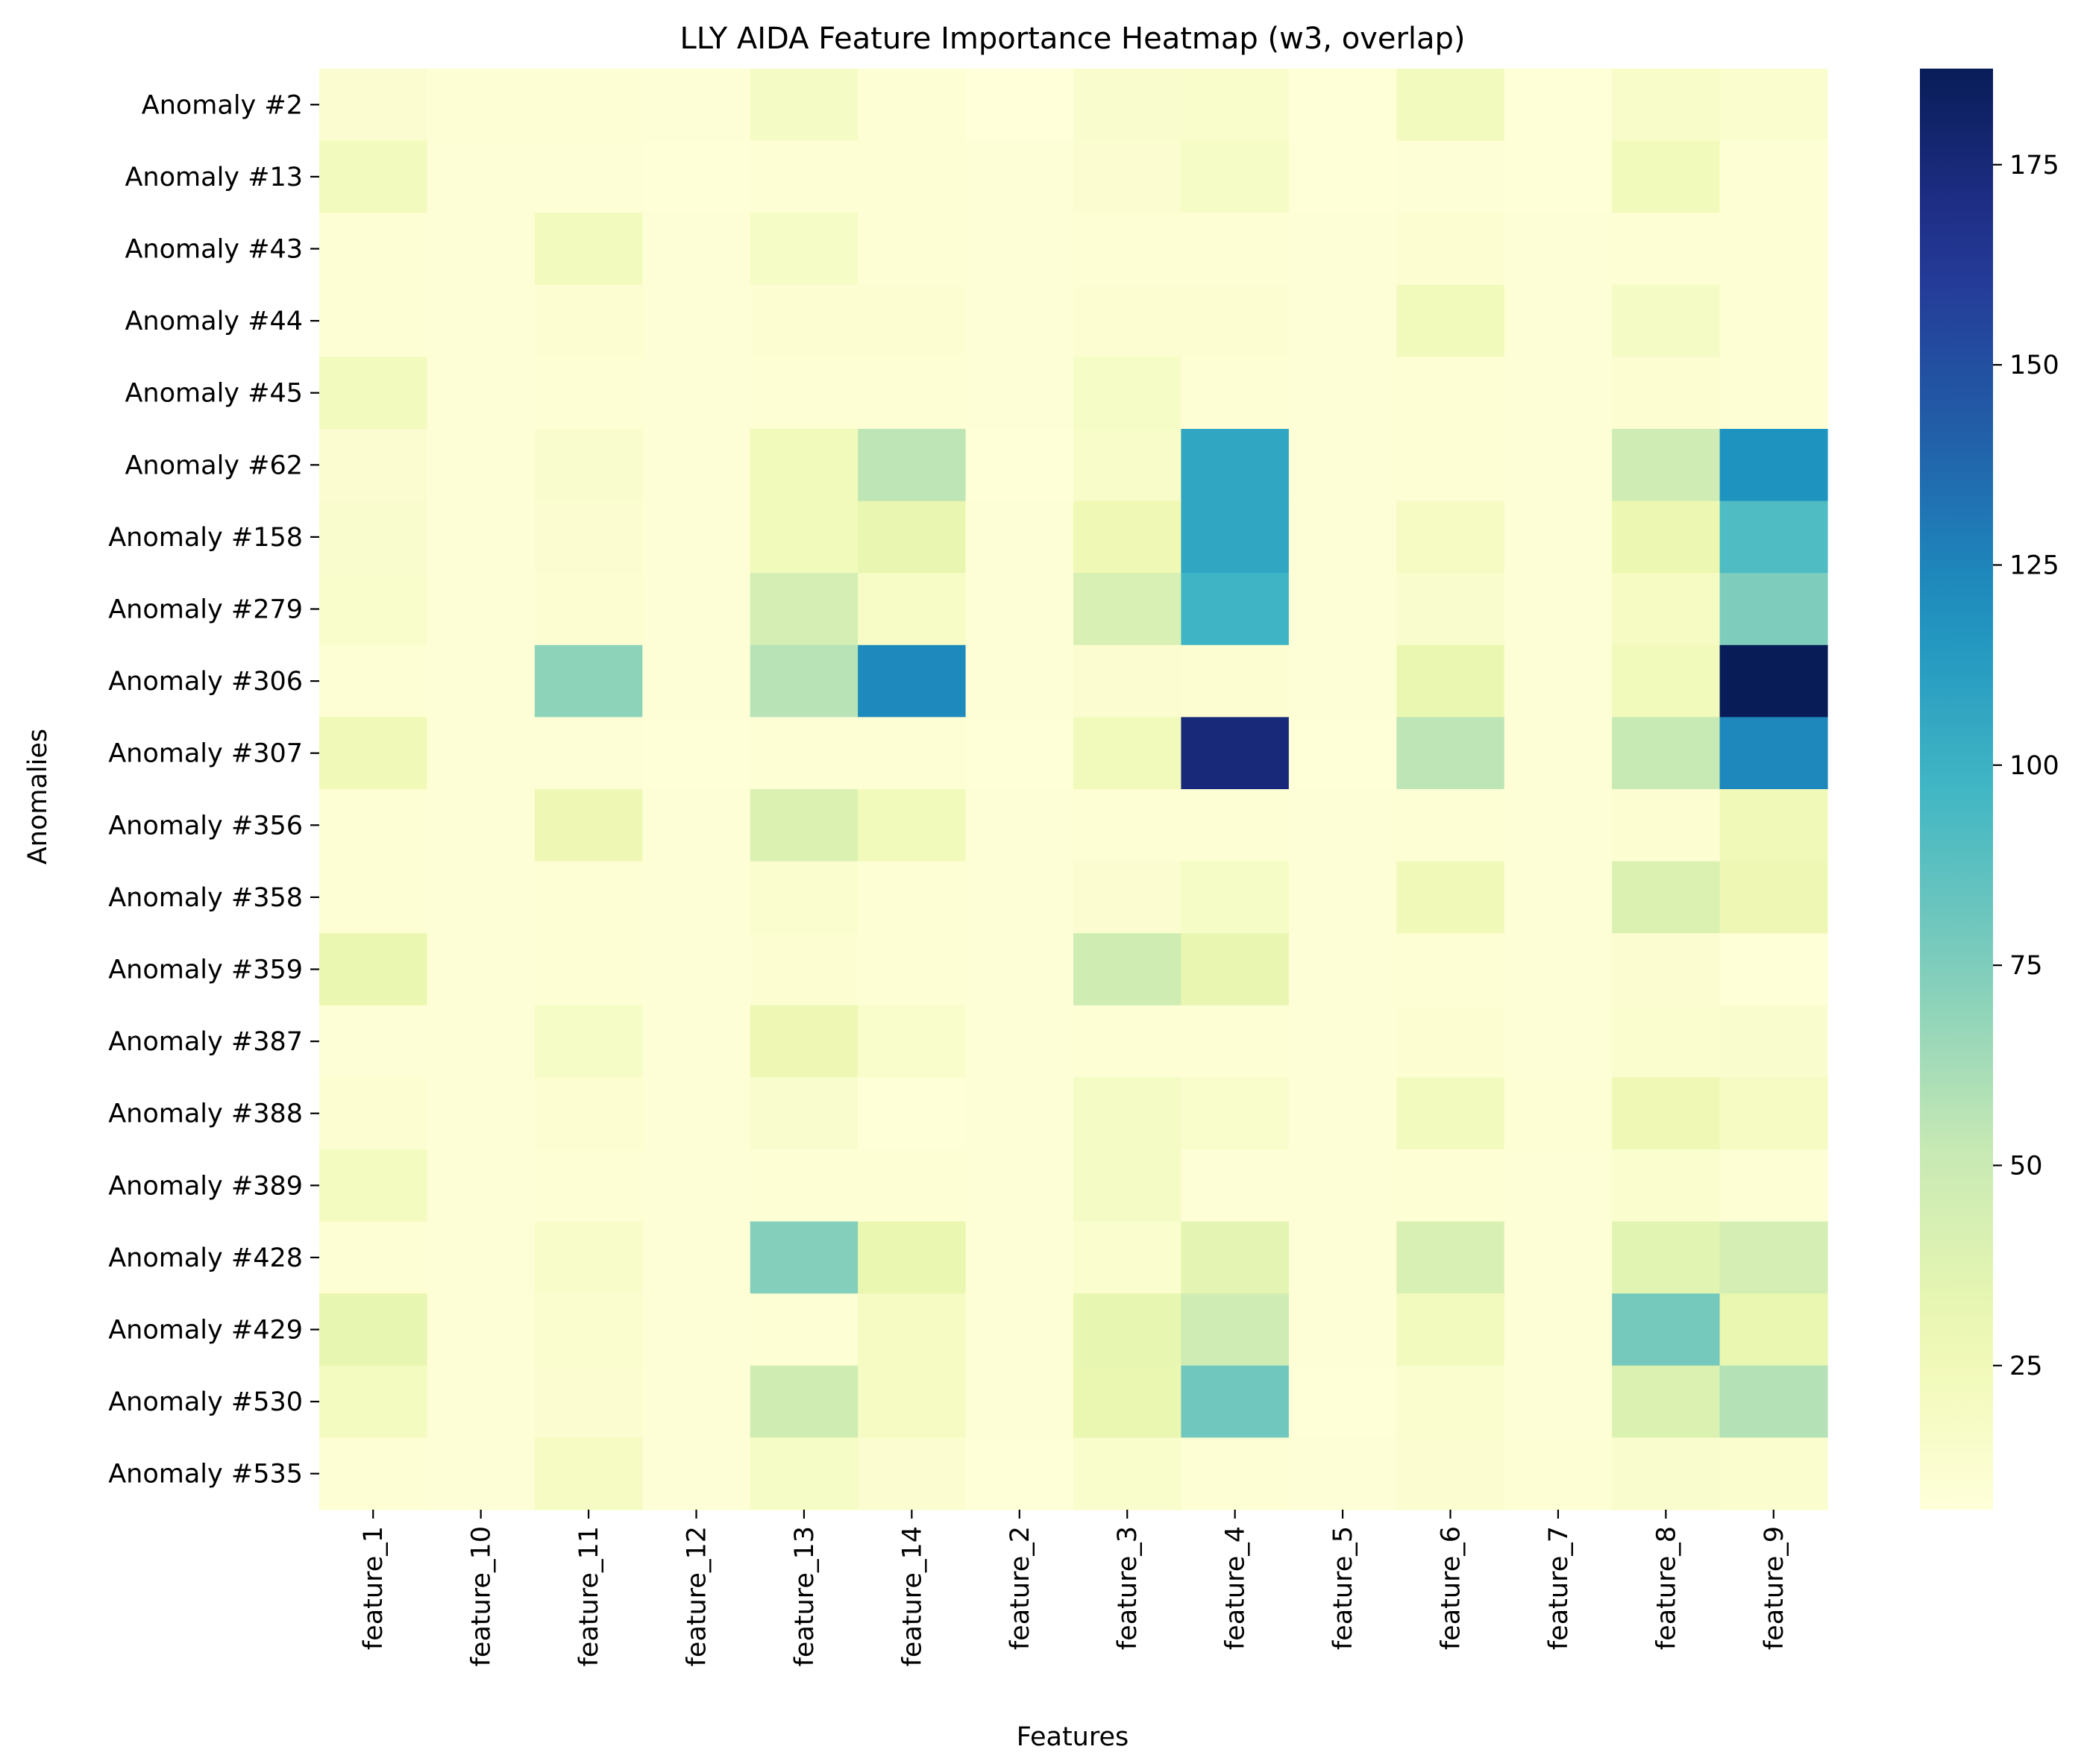 This screenshot has height=1764, width=2087. I want to click on colorbar: 25 50 75 100 125 150 175, so click(1989, 789).